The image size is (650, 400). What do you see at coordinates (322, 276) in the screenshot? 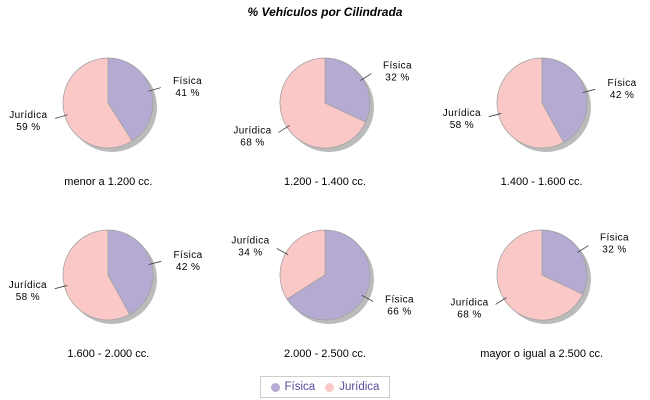
I see `pie-2000-2500: Física 66 % Jurídica 34 %` at bounding box center [322, 276].